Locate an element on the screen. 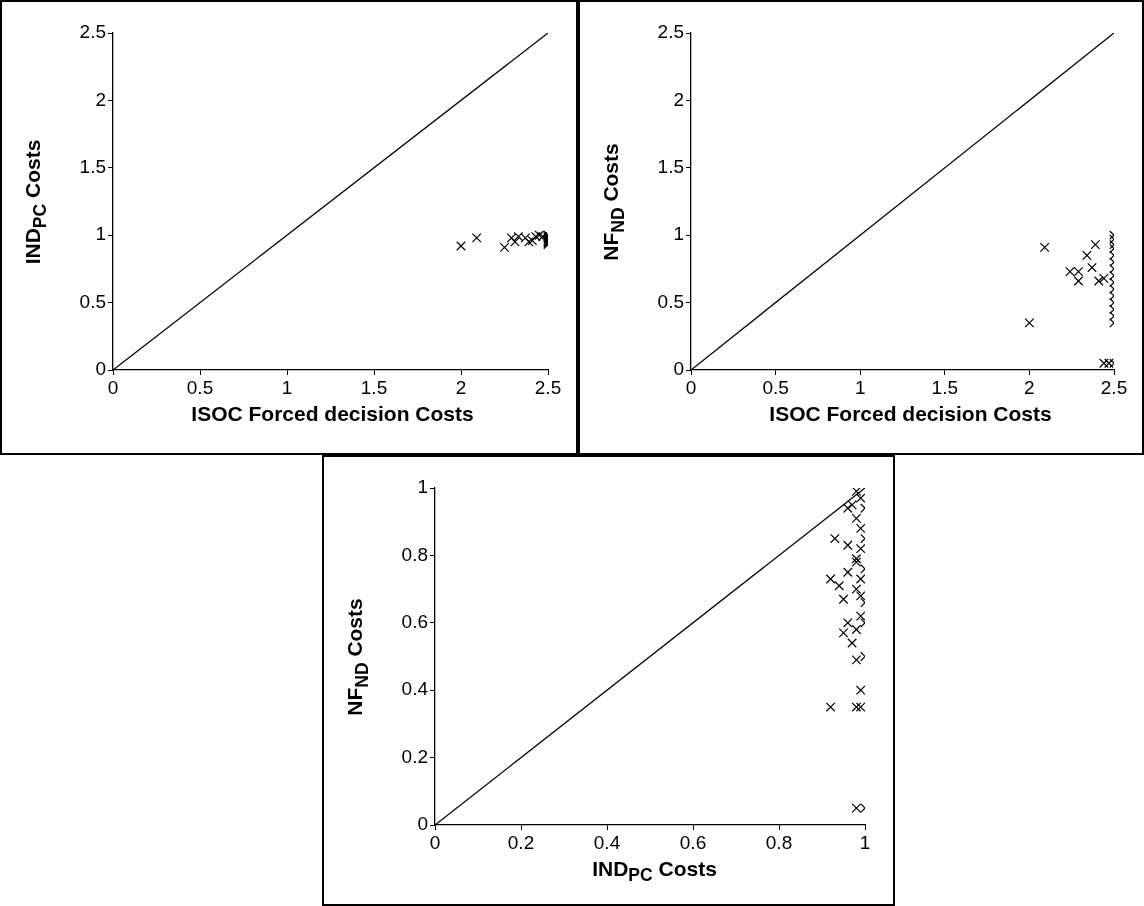 Image resolution: width=1144 pixels, height=906 pixels. y-tick-label: 0.6 is located at coordinates (414, 622).